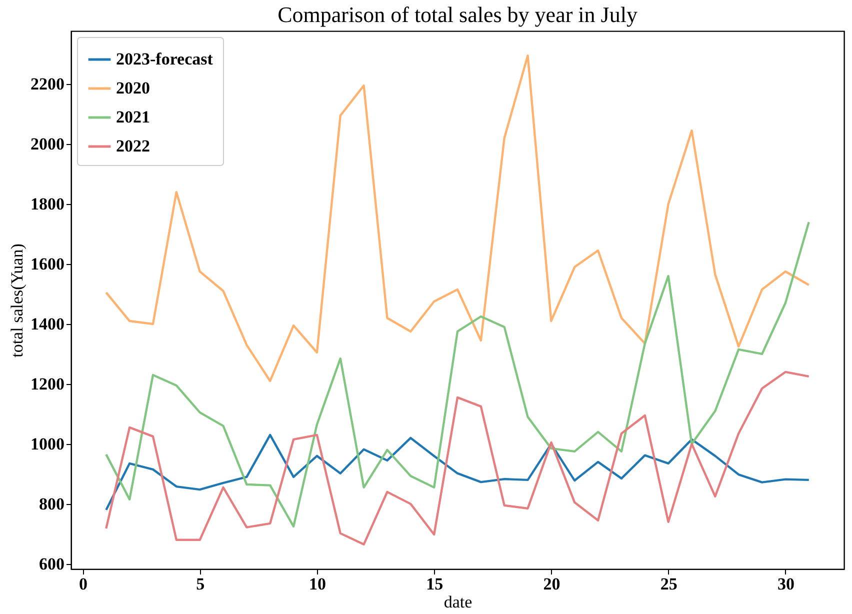  I want to click on y-tick-label: 1800, so click(47, 204).